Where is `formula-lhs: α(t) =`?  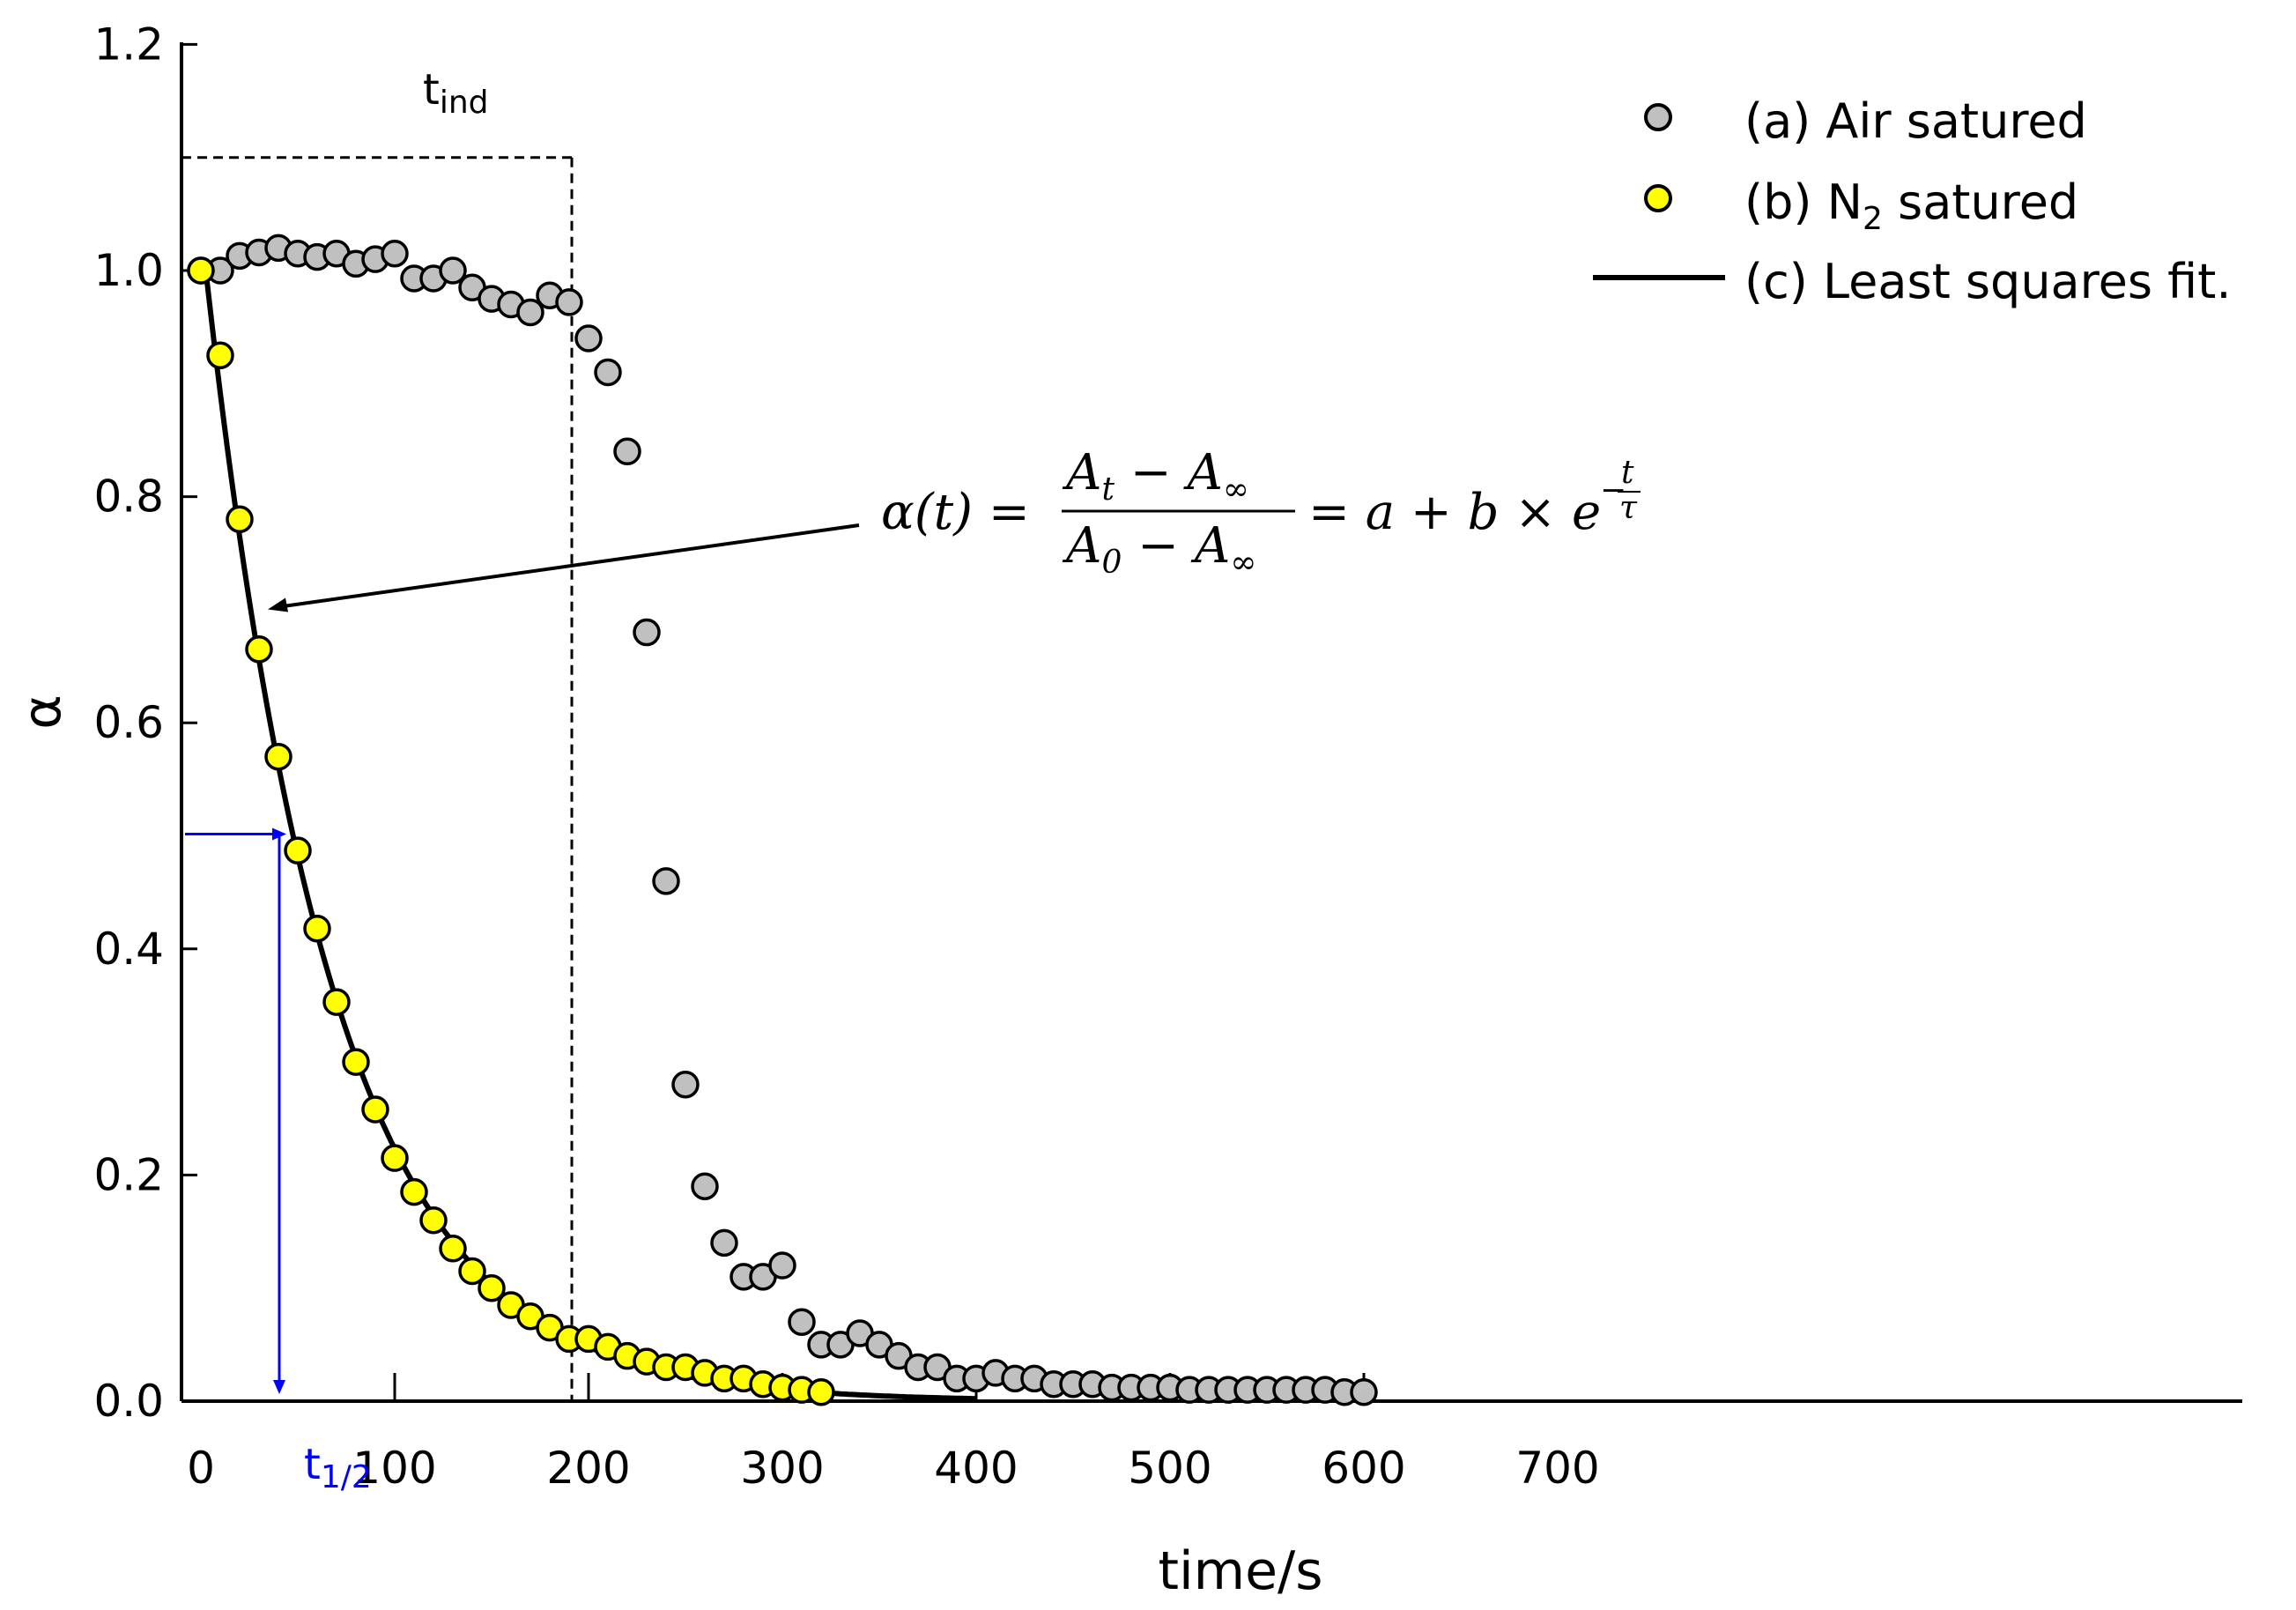 formula-lhs: α(t) = is located at coordinates (956, 512).